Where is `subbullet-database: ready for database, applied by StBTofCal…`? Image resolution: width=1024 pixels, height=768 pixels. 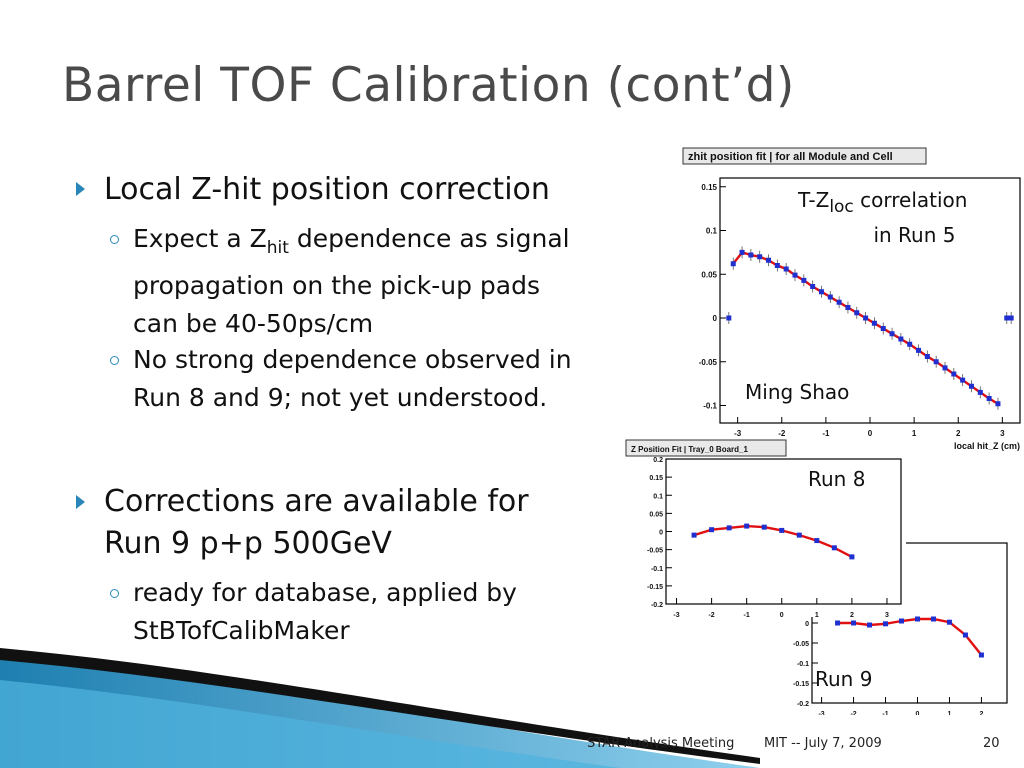 subbullet-database: ready for database, applied by StBTofCal… is located at coordinates (313, 612).